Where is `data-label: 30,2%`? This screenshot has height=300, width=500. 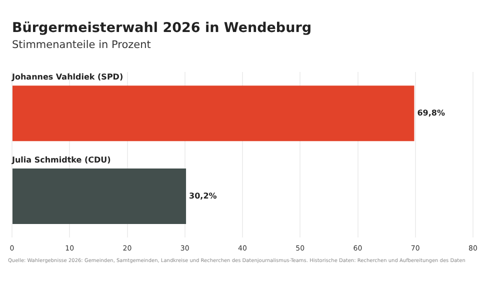
data-label: 30,2% is located at coordinates (203, 195).